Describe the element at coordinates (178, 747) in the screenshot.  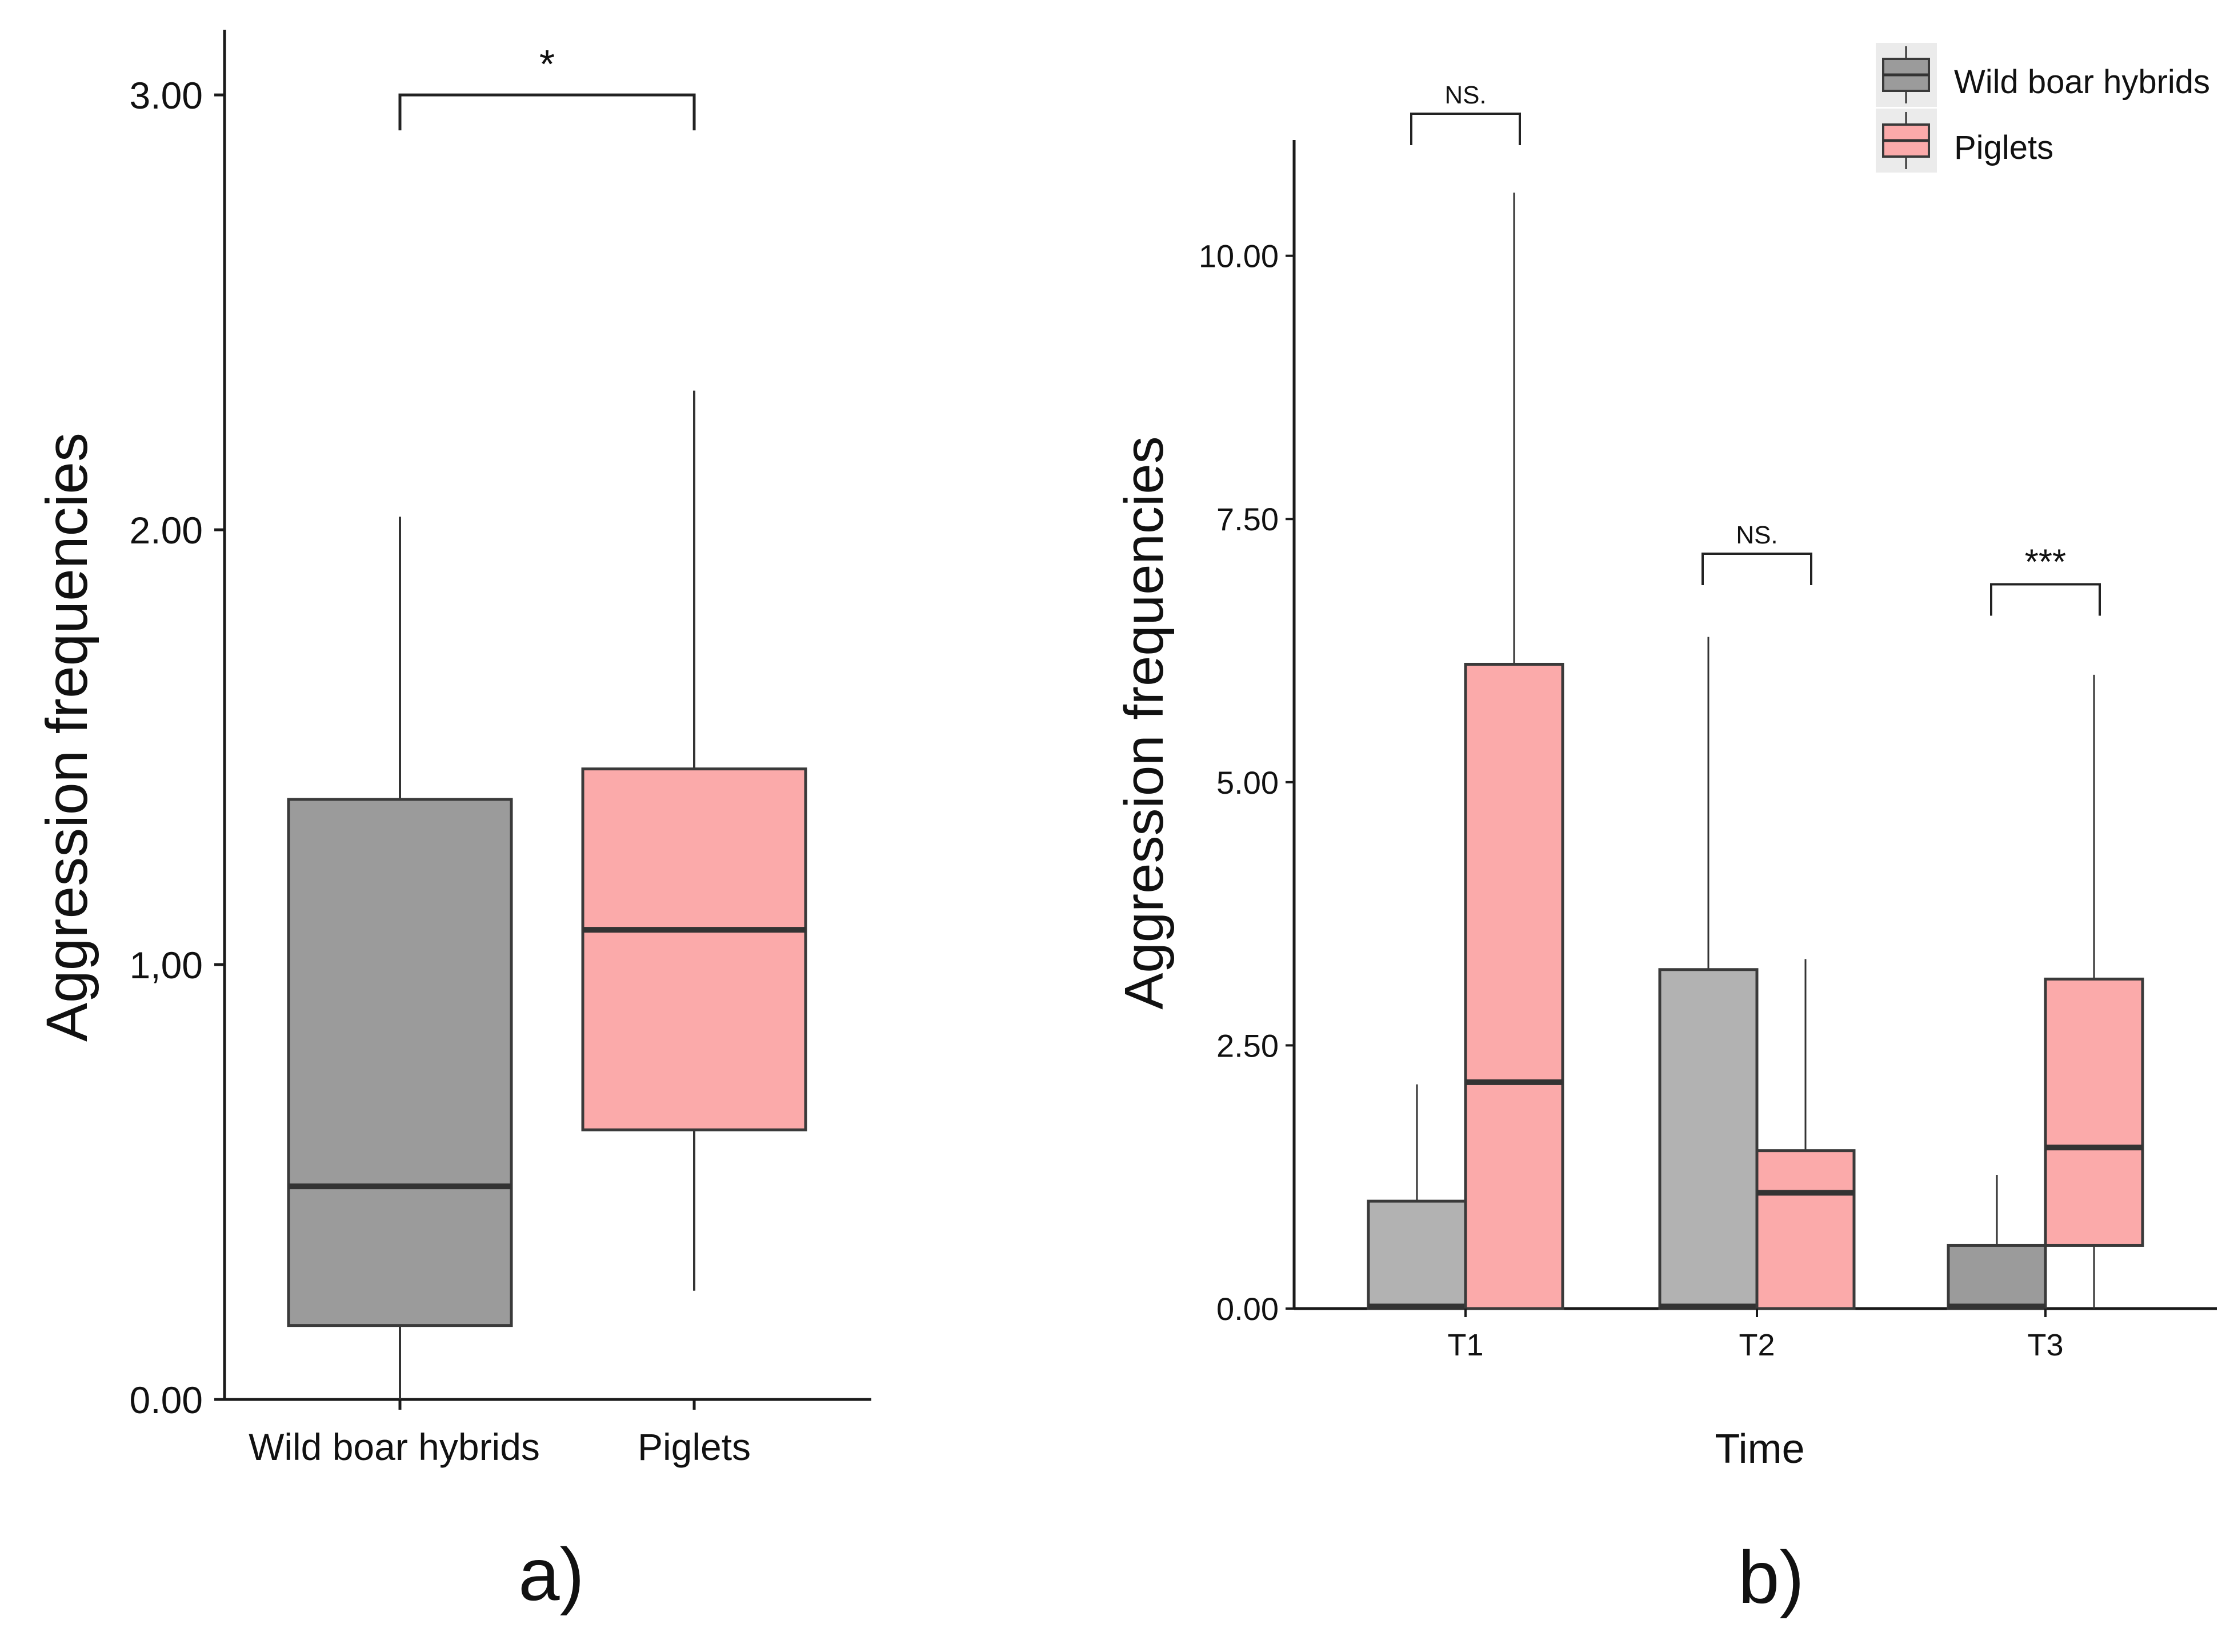
I see `panel-a-y-ticks: 0.00 1,00 2.00 3.00` at that location.